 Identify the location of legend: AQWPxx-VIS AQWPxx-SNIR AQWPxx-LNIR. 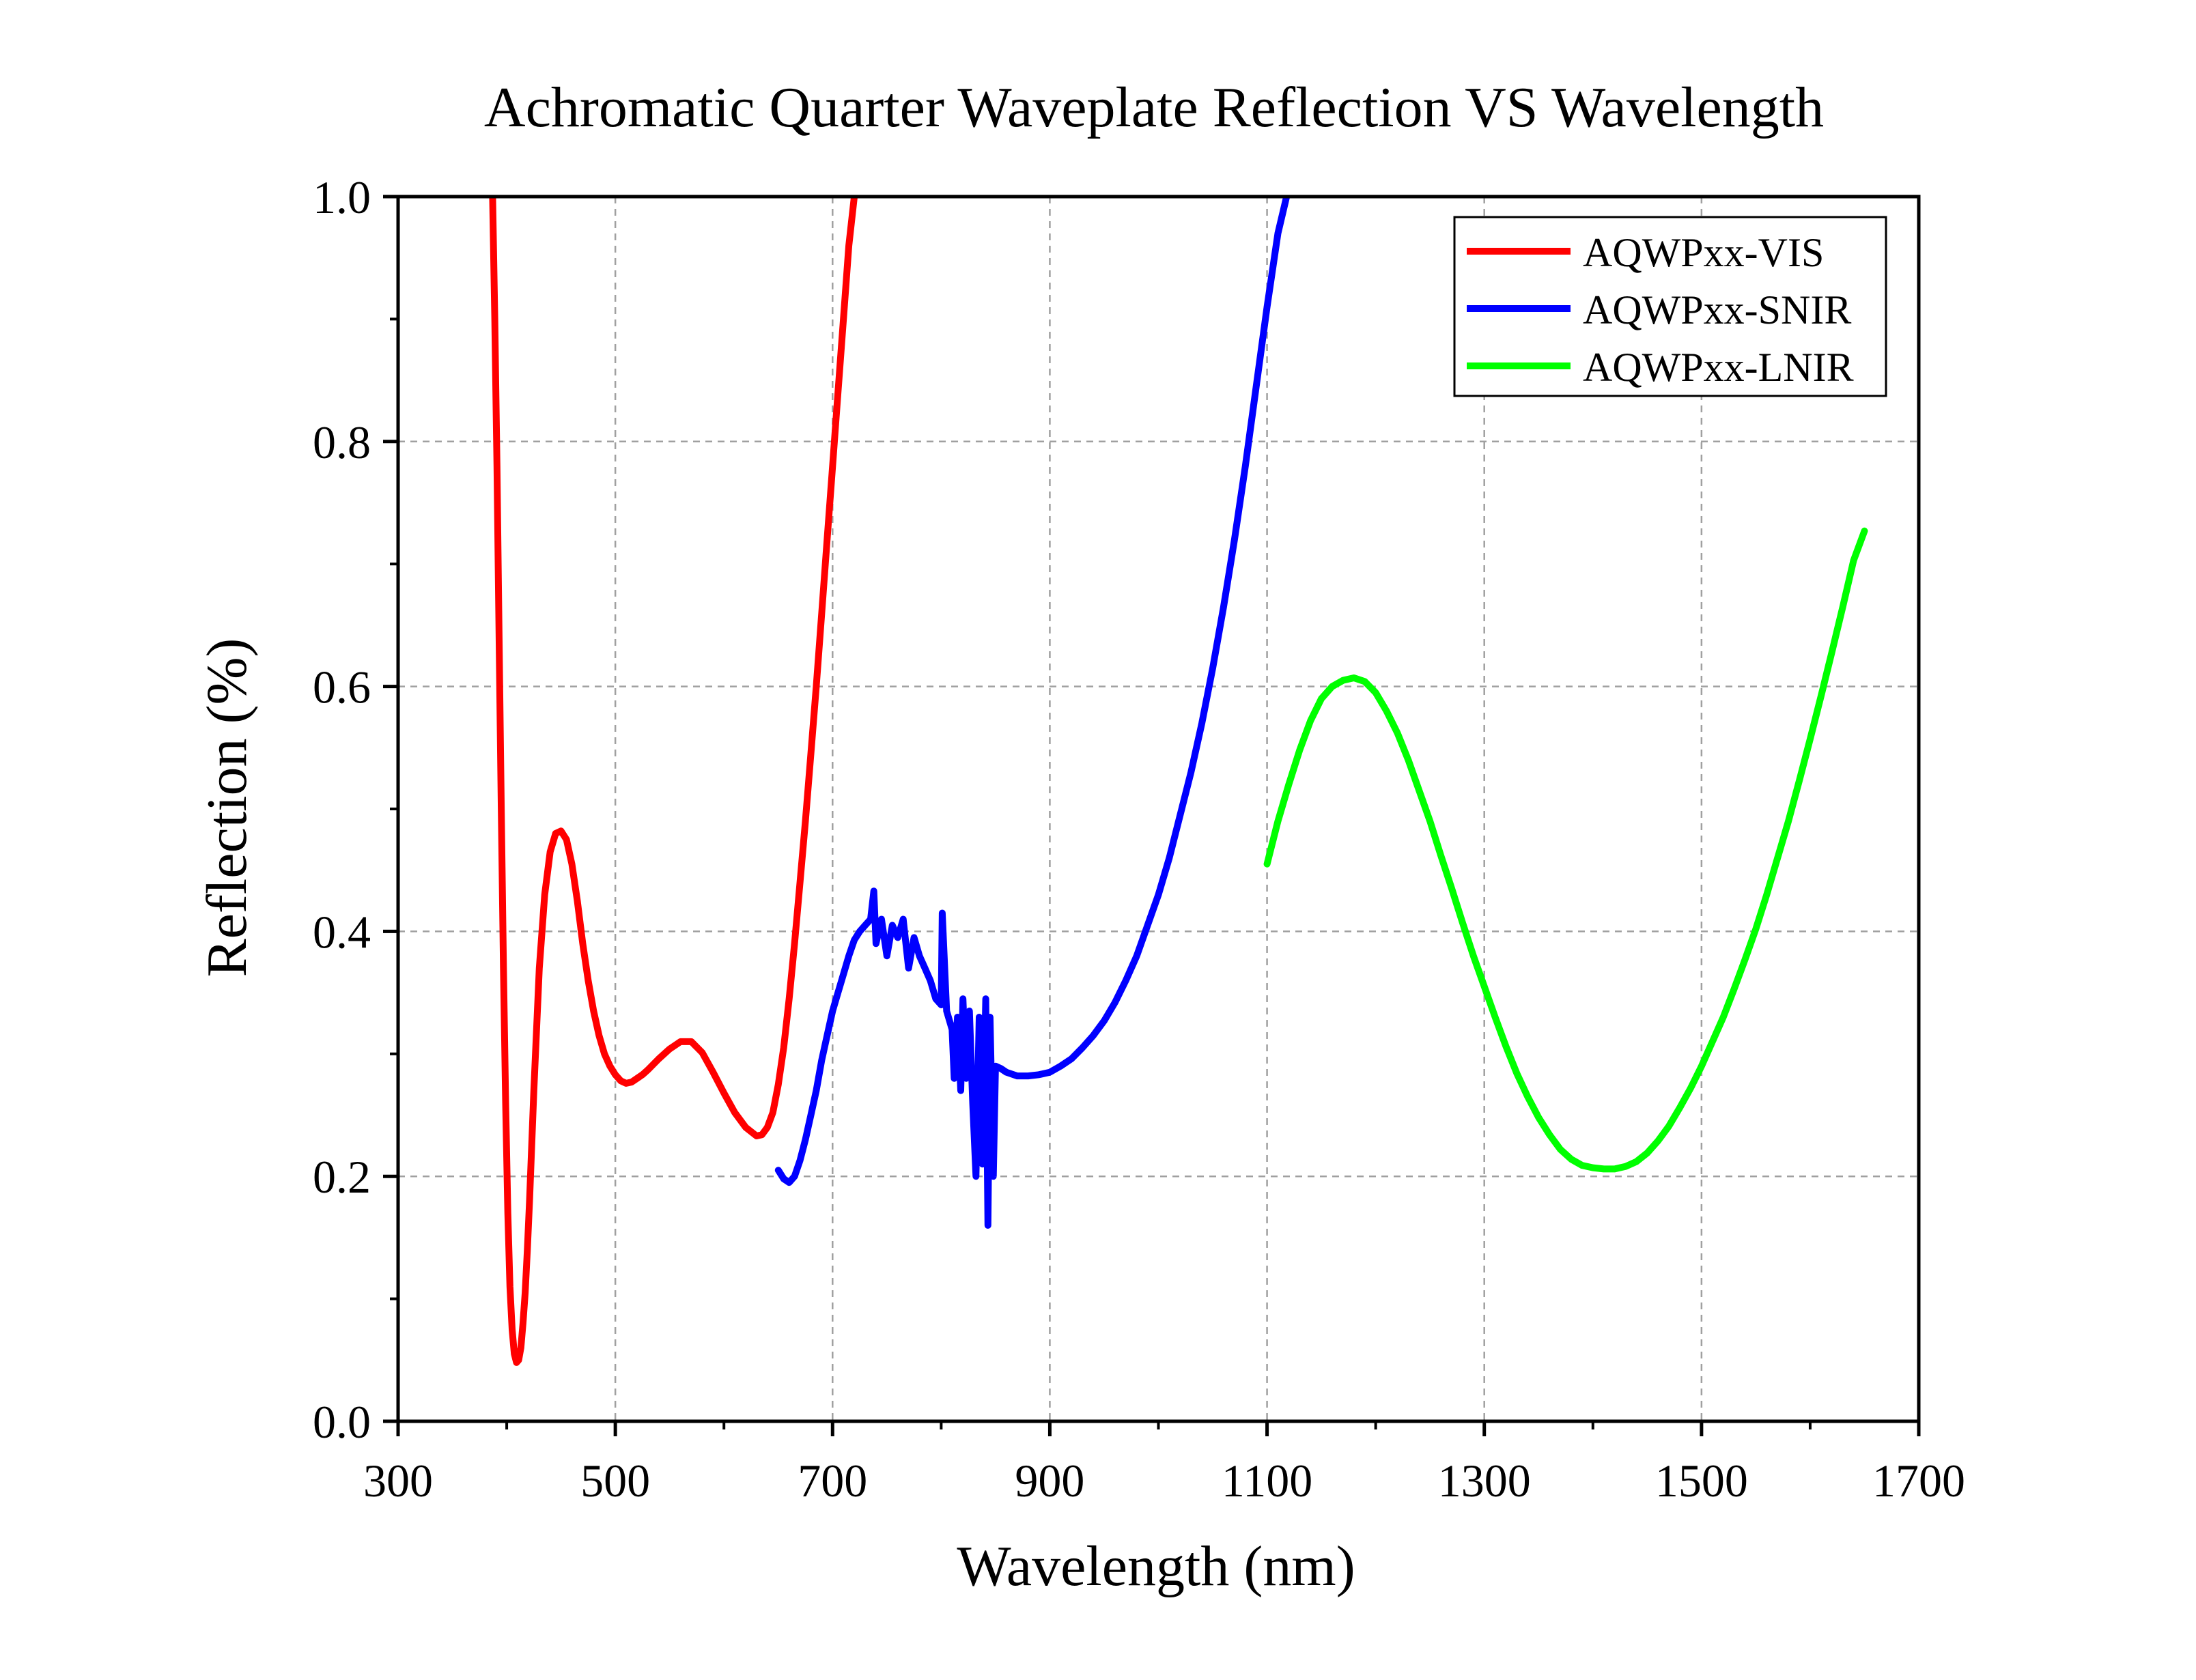
(1670, 306).